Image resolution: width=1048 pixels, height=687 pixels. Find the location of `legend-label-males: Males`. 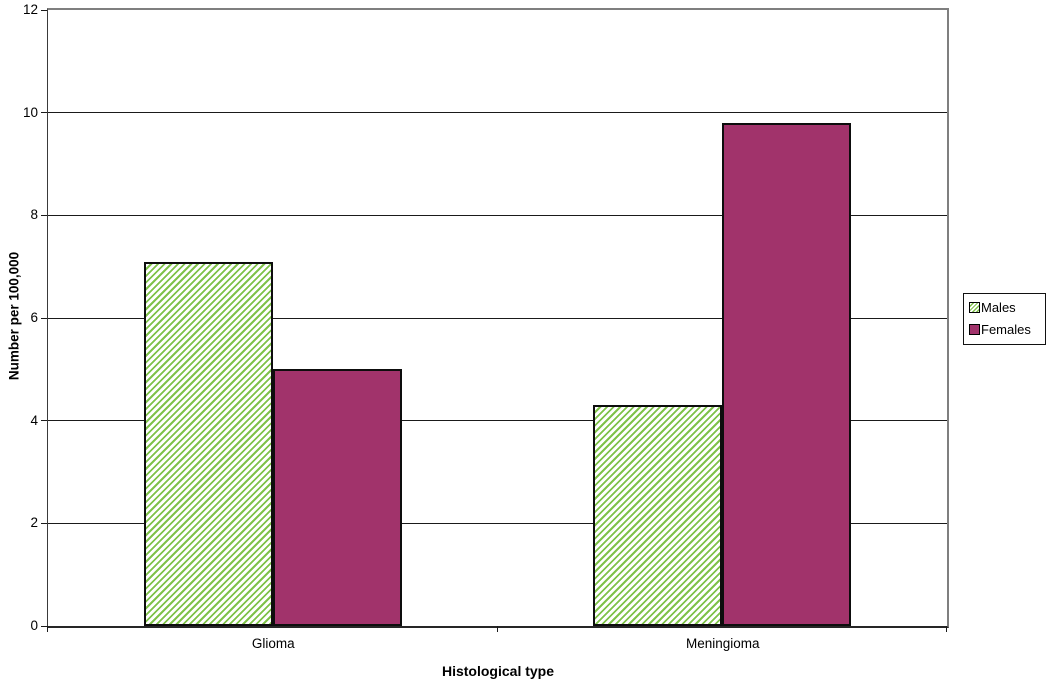

legend-label-males: Males is located at coordinates (998, 307).